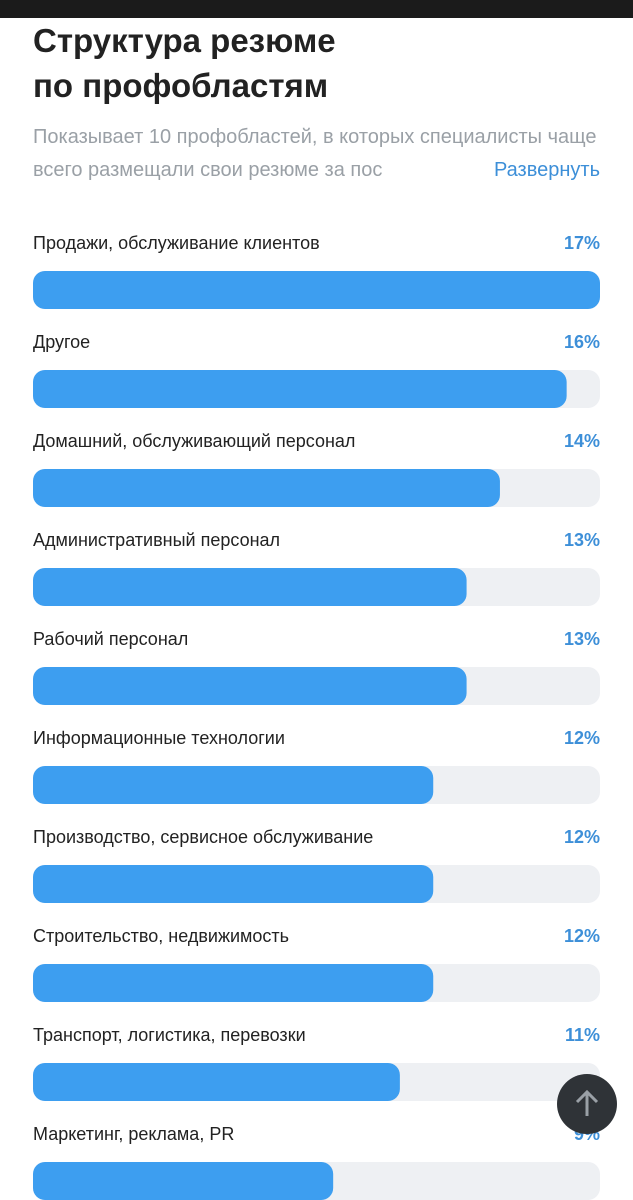  What do you see at coordinates (169, 1035) in the screenshot?
I see `category-label: Транспорт, логистика, перевозки` at bounding box center [169, 1035].